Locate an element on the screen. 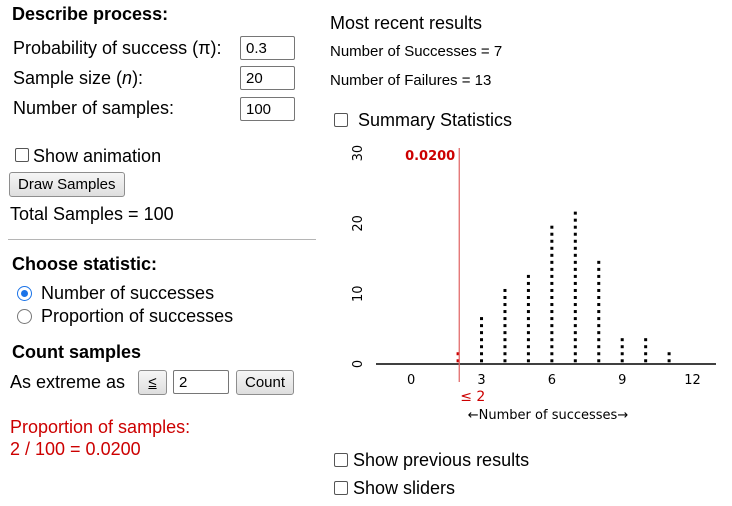  comparator-button: ≤ is located at coordinates (152, 382).